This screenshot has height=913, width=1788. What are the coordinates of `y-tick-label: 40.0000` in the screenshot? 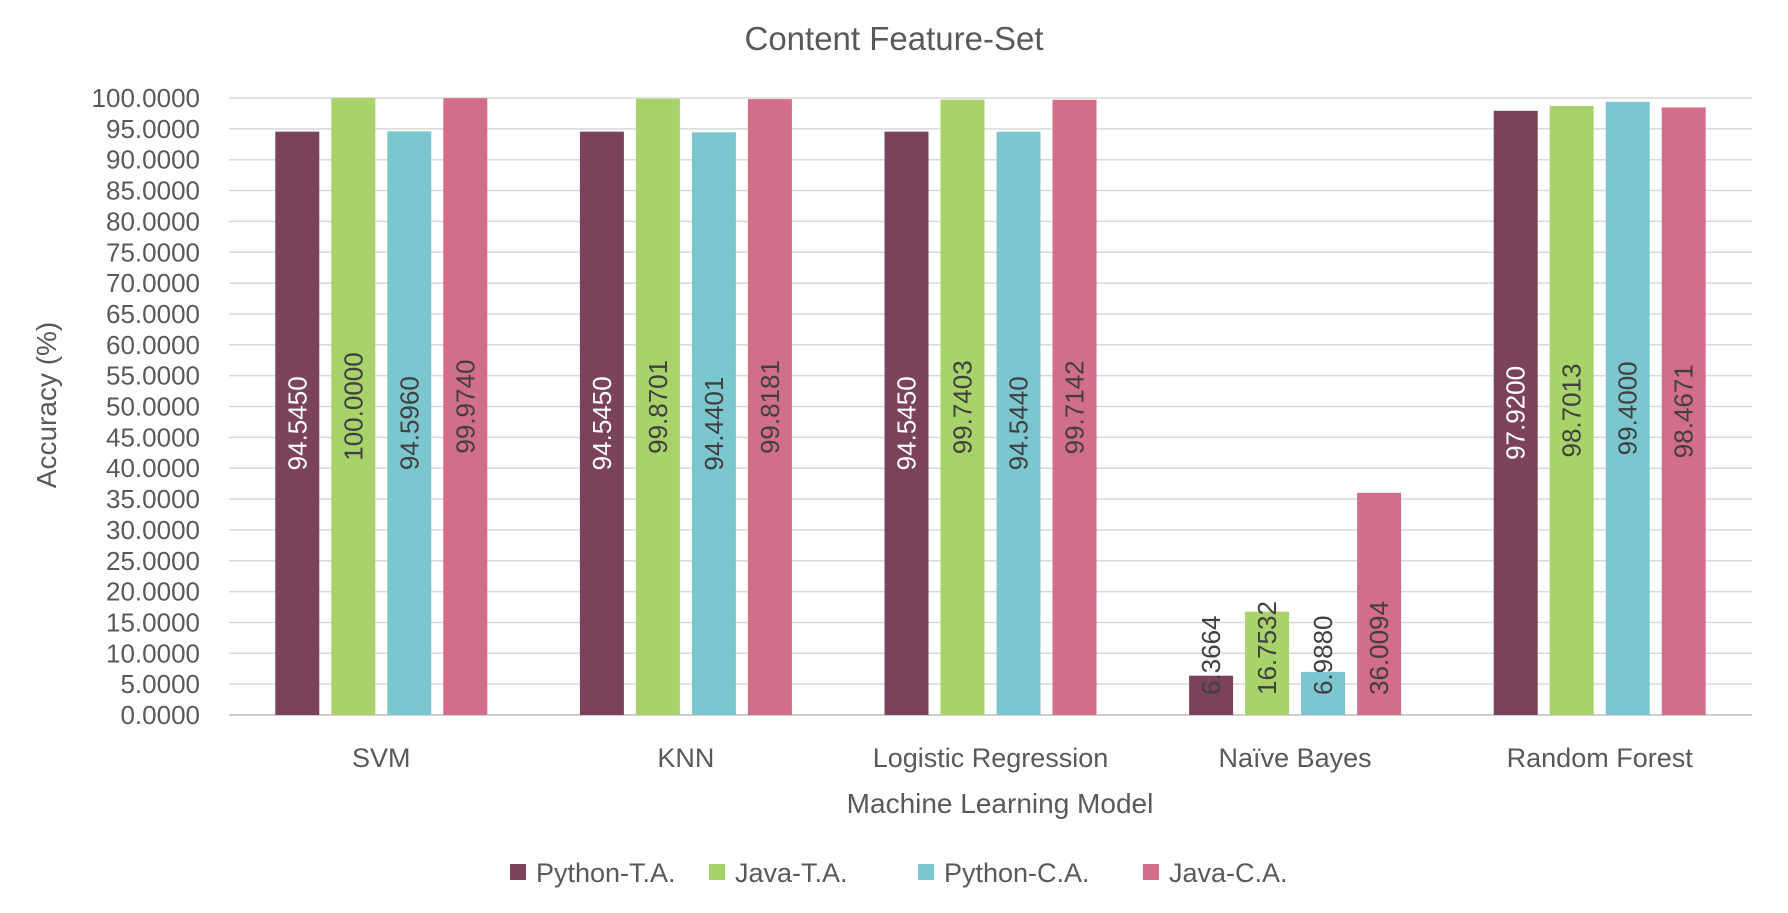 It's located at (153, 468).